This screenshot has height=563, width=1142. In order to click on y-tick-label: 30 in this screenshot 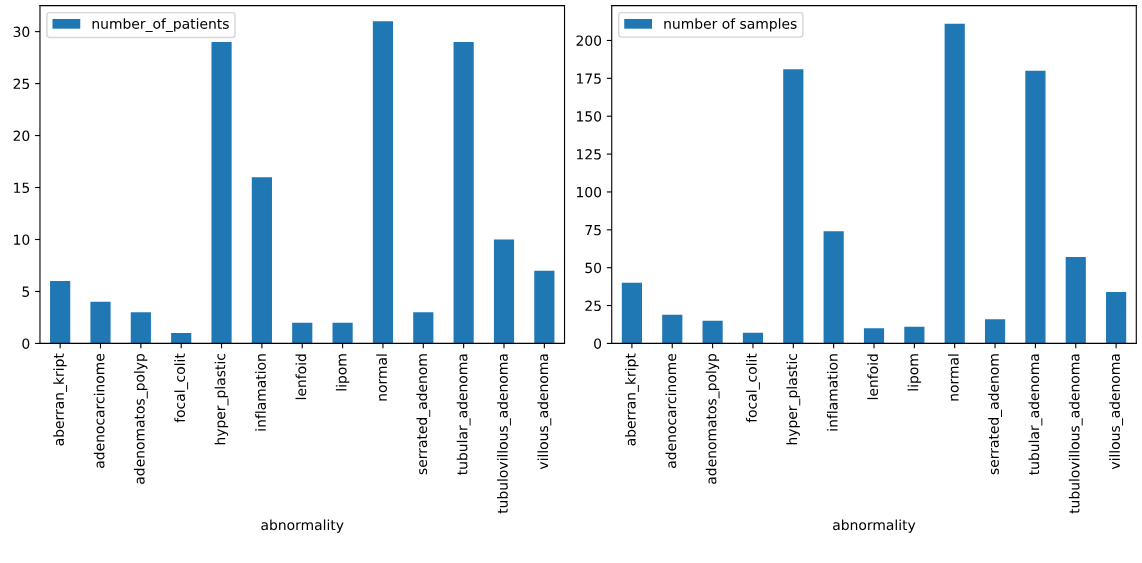, I will do `click(21, 32)`.